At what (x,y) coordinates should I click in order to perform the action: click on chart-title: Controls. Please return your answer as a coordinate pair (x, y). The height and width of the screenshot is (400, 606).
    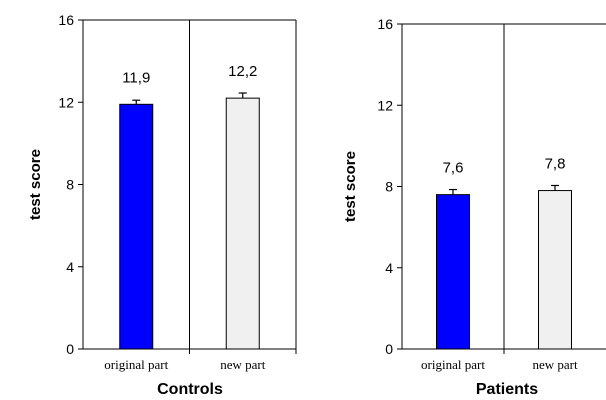
    Looking at the image, I should click on (190, 389).